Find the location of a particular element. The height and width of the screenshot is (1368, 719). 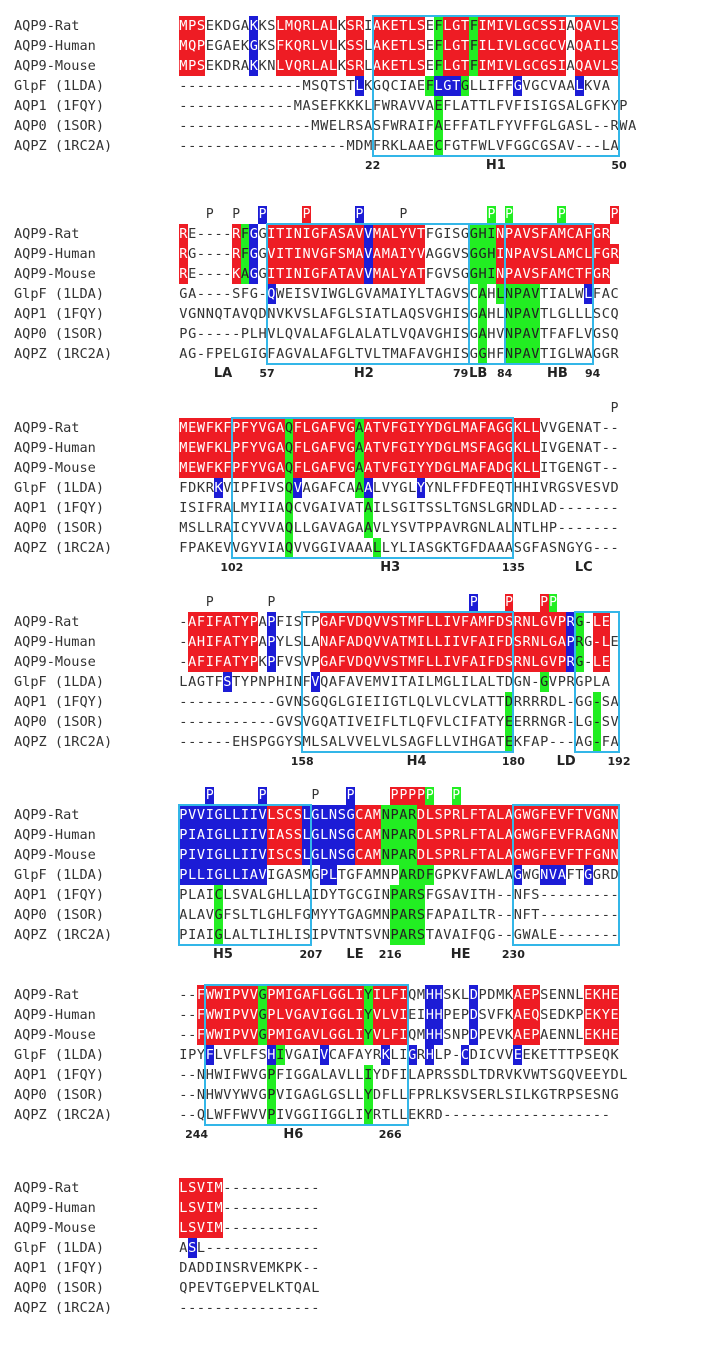

residue: M is located at coordinates (183, 26).